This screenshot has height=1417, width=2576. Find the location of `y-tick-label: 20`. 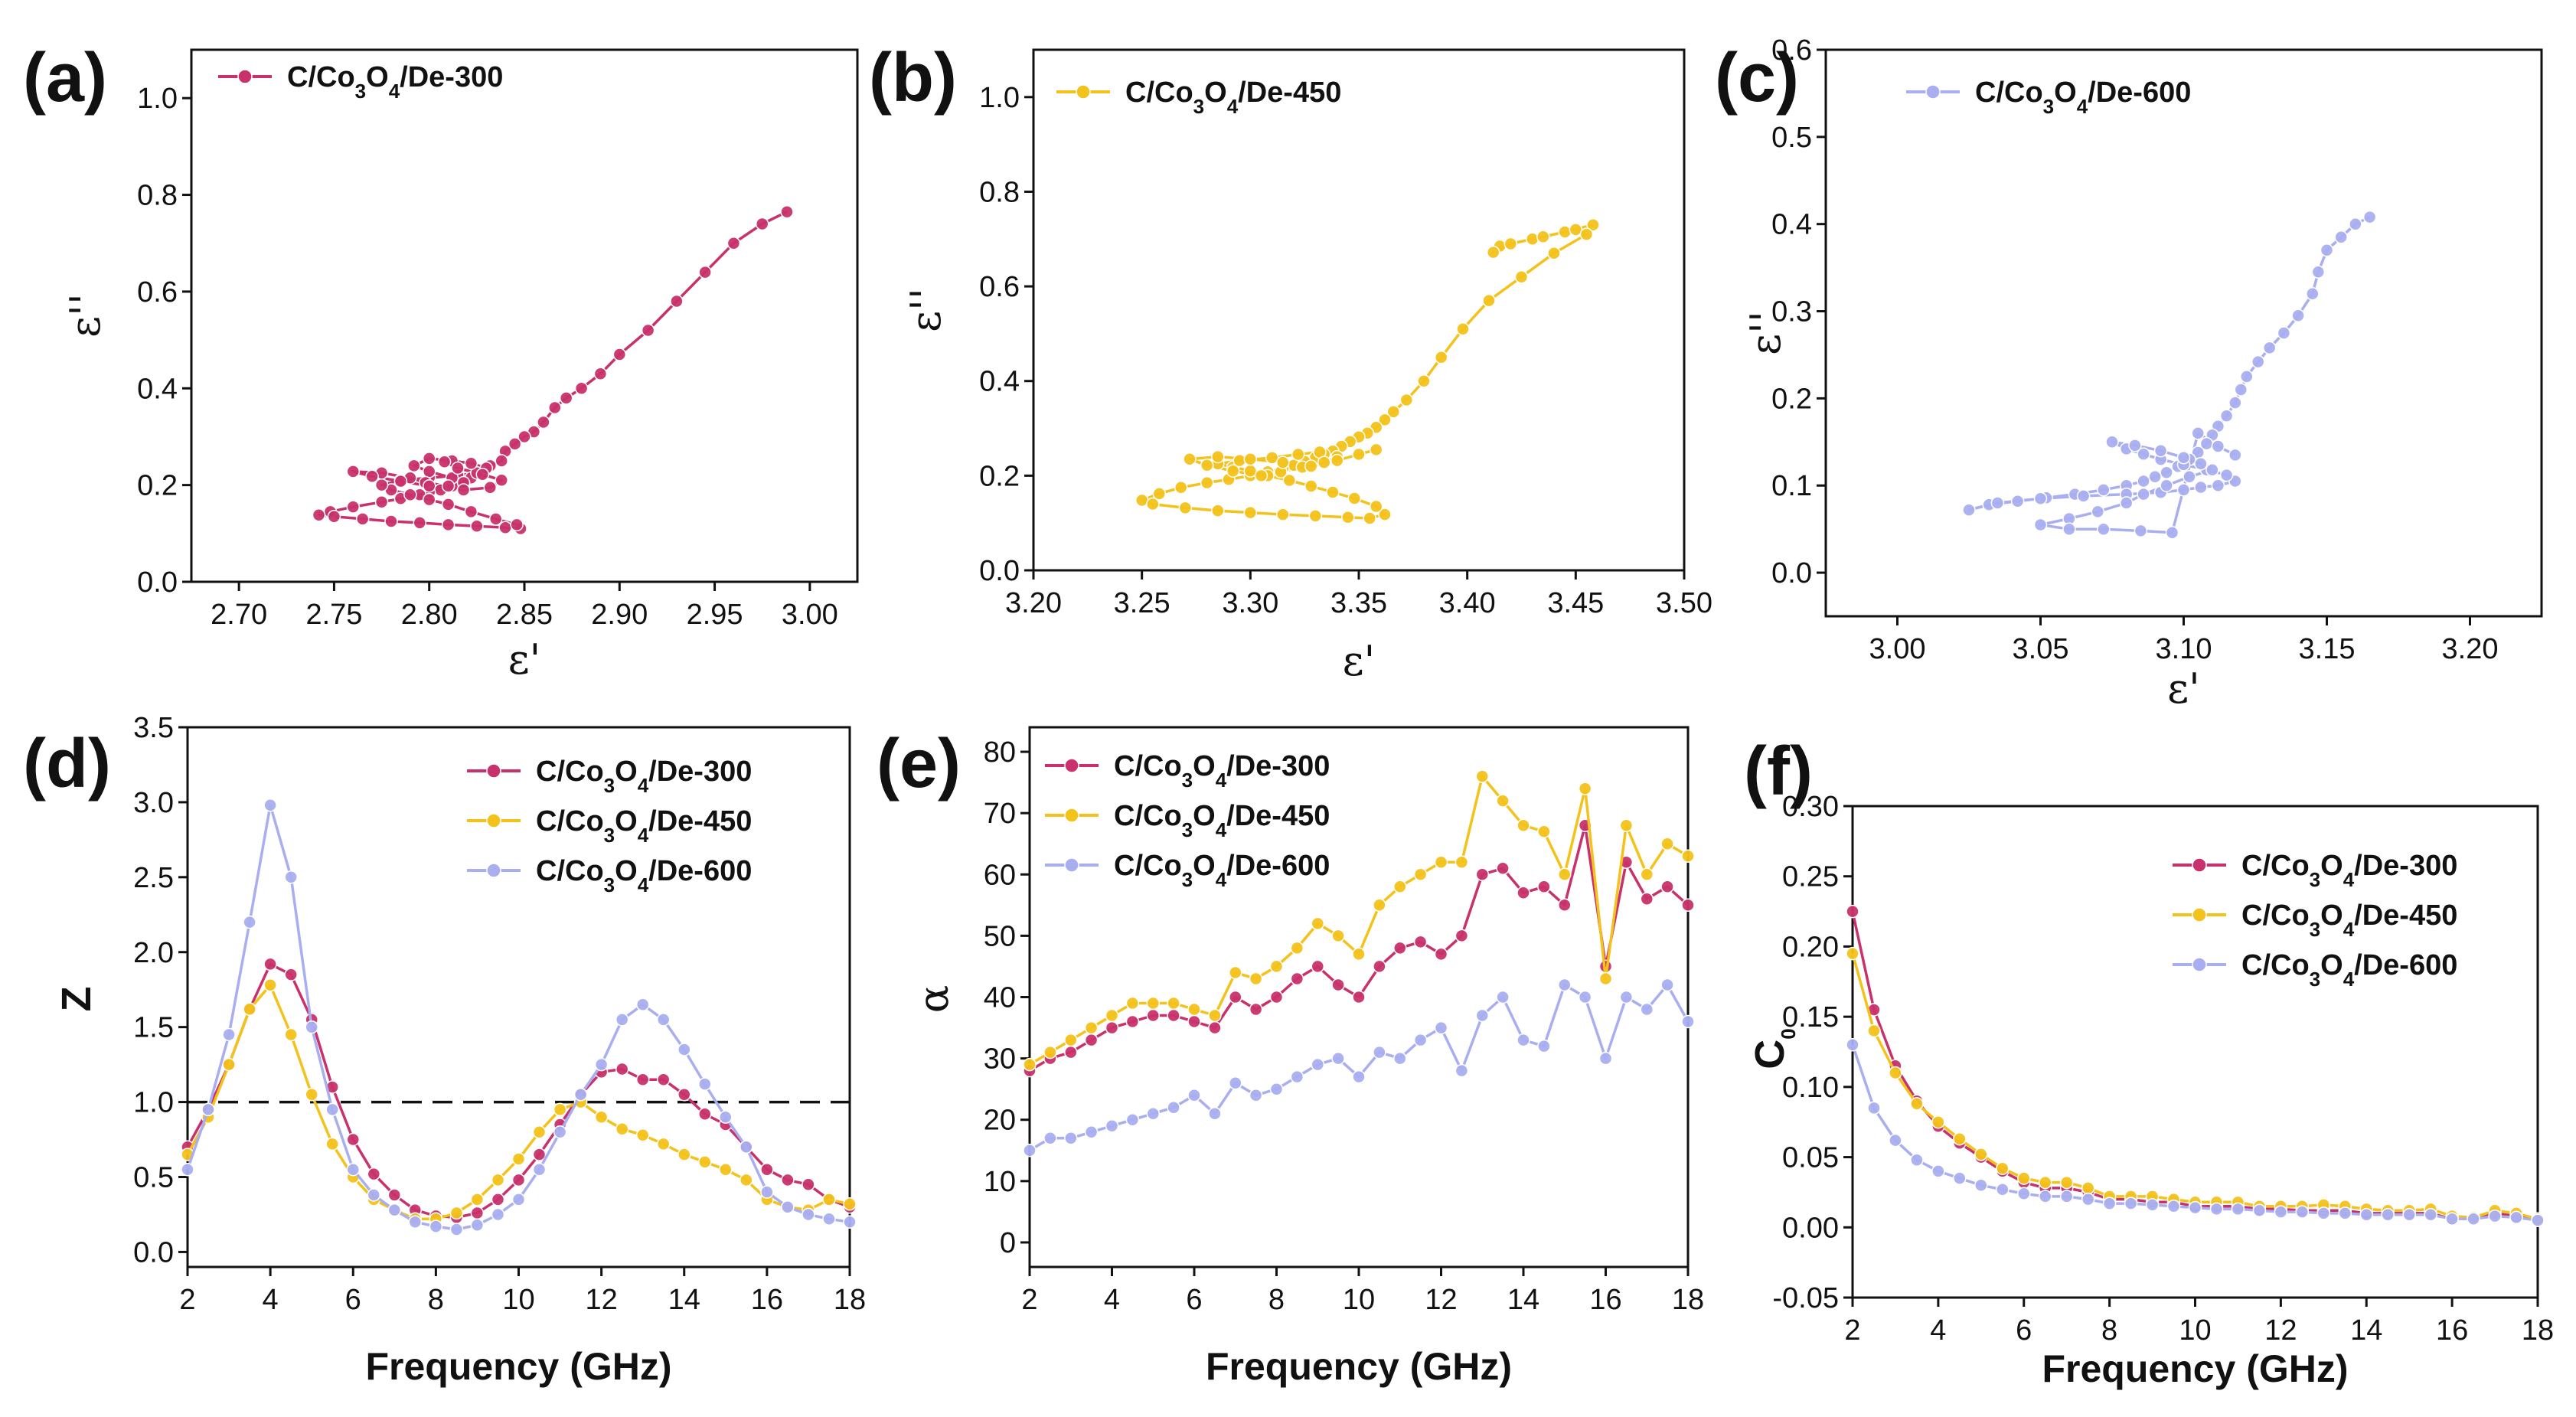

y-tick-label: 20 is located at coordinates (1000, 1121).